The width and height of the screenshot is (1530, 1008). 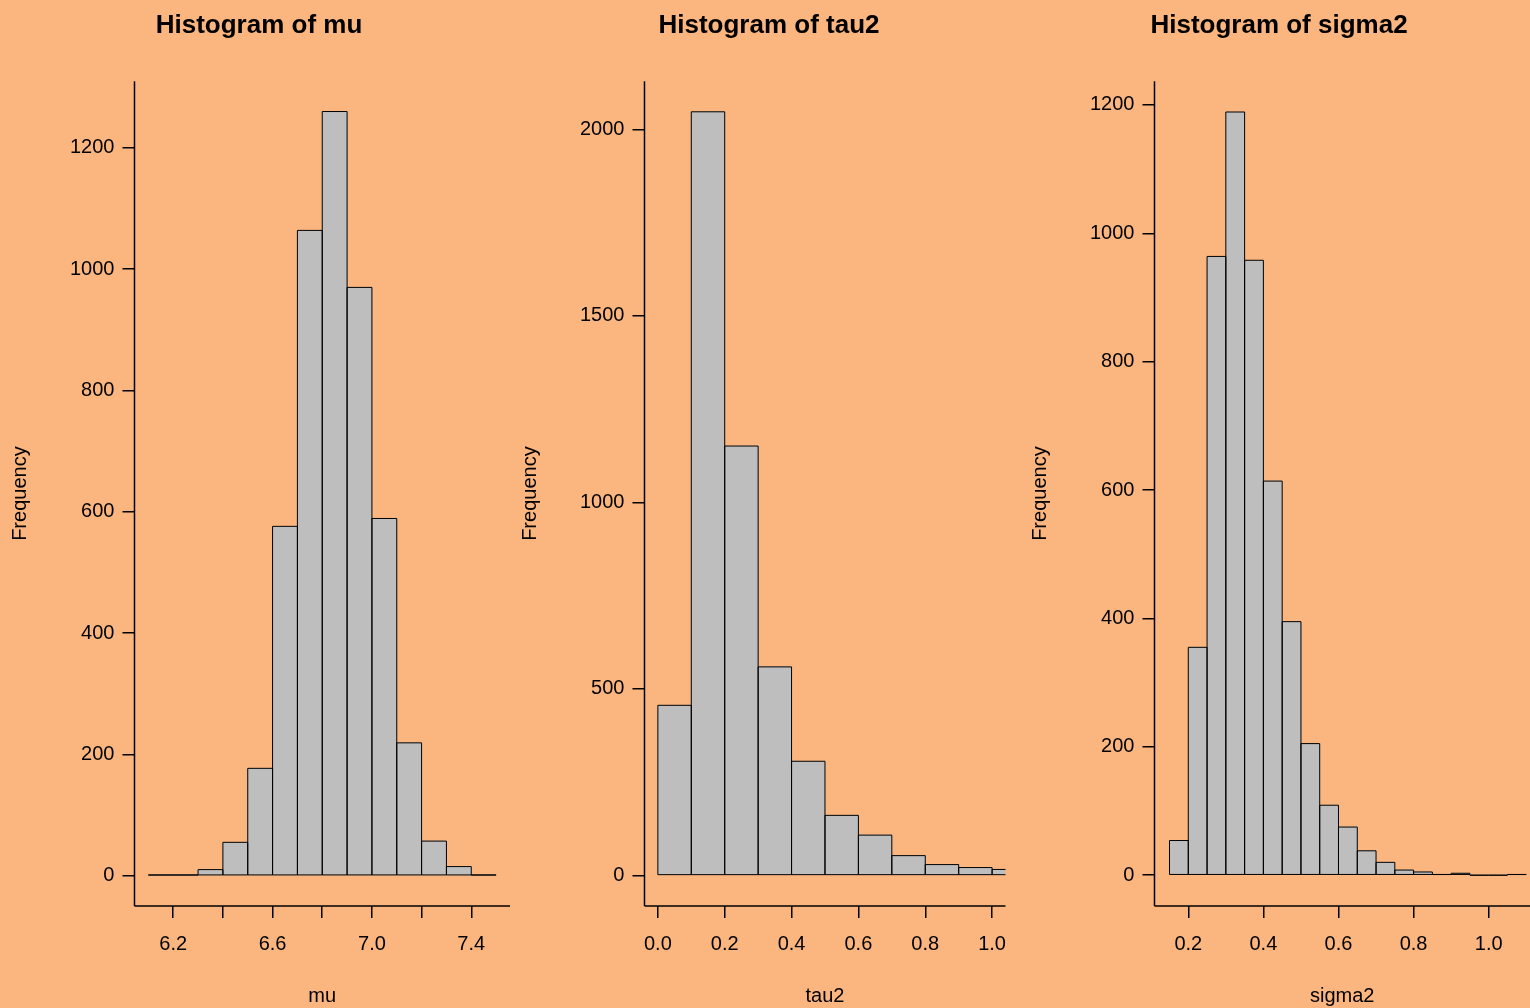 What do you see at coordinates (602, 127) in the screenshot?
I see `y-tick-label: 2000` at bounding box center [602, 127].